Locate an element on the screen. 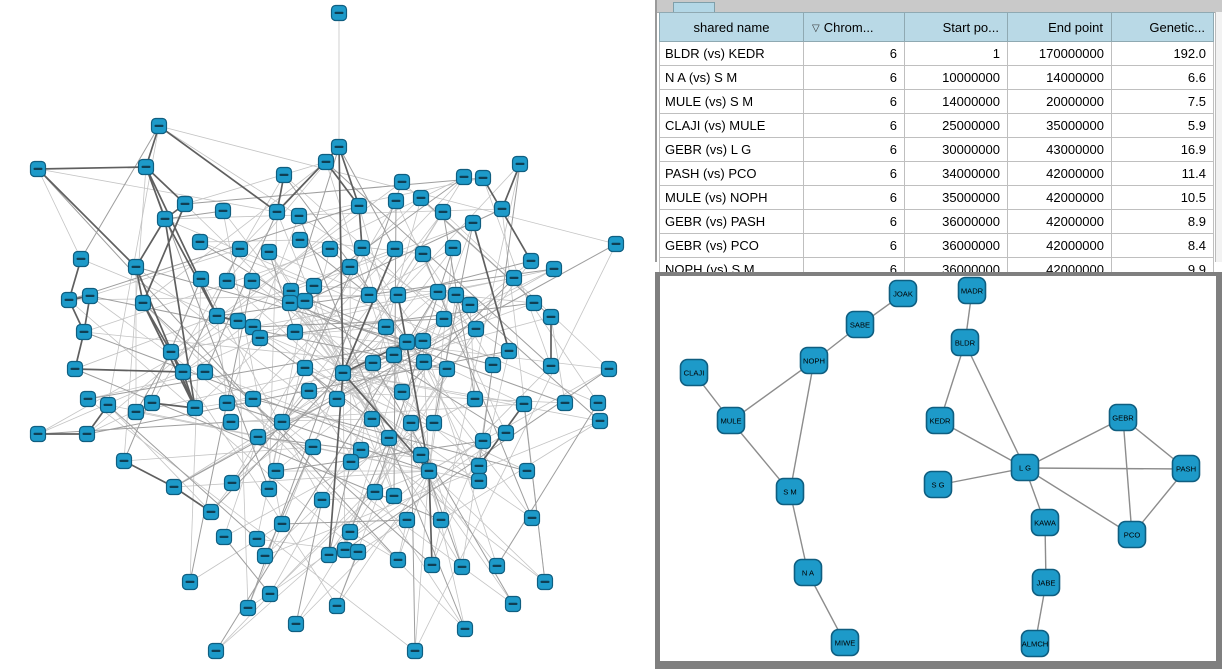 The height and width of the screenshot is (669, 1222). table-cell: 7.5 is located at coordinates (1162, 101).